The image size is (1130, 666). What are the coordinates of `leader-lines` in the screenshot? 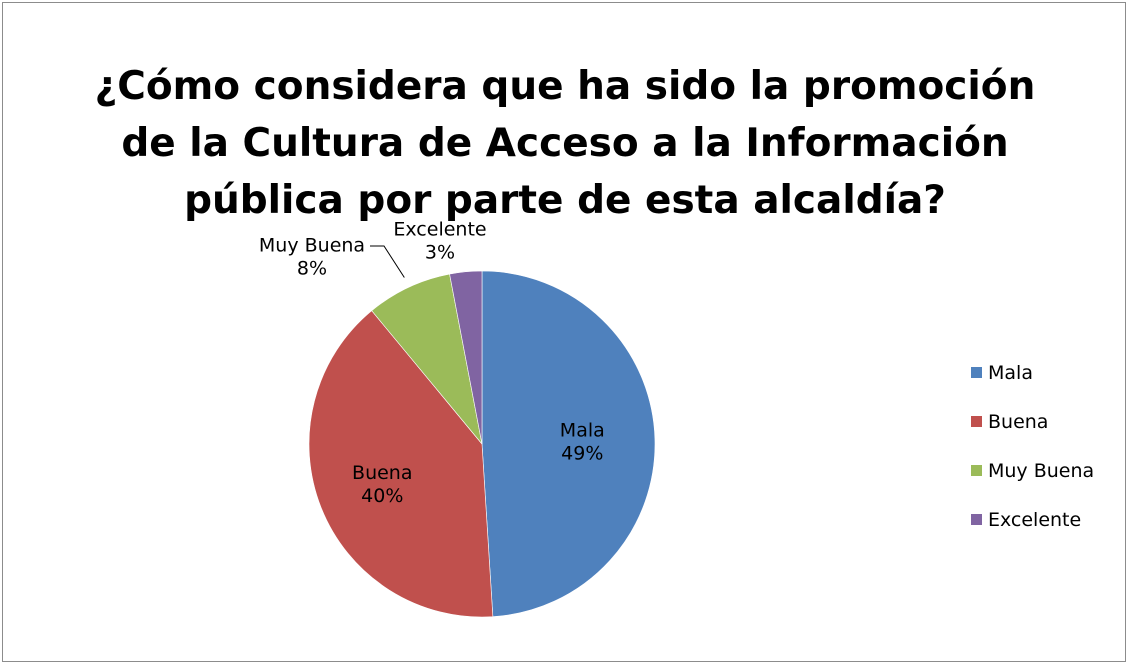 It's located at (387, 261).